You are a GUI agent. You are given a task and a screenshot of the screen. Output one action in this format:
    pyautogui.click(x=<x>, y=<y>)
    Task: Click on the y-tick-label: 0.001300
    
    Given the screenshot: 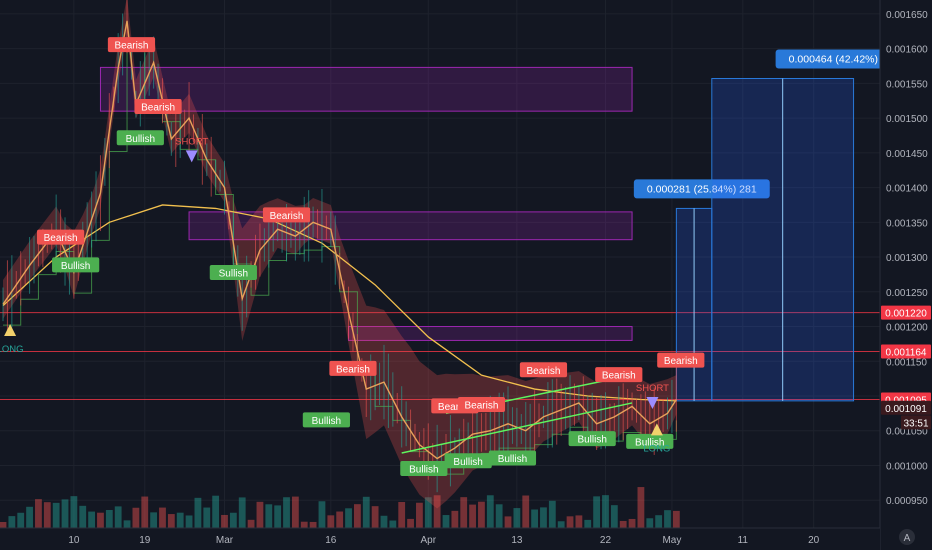 What is the action you would take?
    pyautogui.click(x=907, y=258)
    